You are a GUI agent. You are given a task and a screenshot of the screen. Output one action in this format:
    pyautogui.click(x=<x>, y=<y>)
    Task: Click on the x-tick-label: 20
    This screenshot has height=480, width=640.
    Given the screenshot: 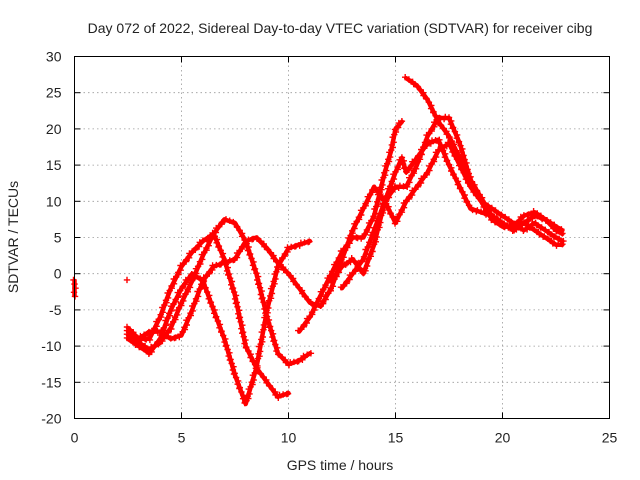 What is the action you would take?
    pyautogui.click(x=503, y=438)
    